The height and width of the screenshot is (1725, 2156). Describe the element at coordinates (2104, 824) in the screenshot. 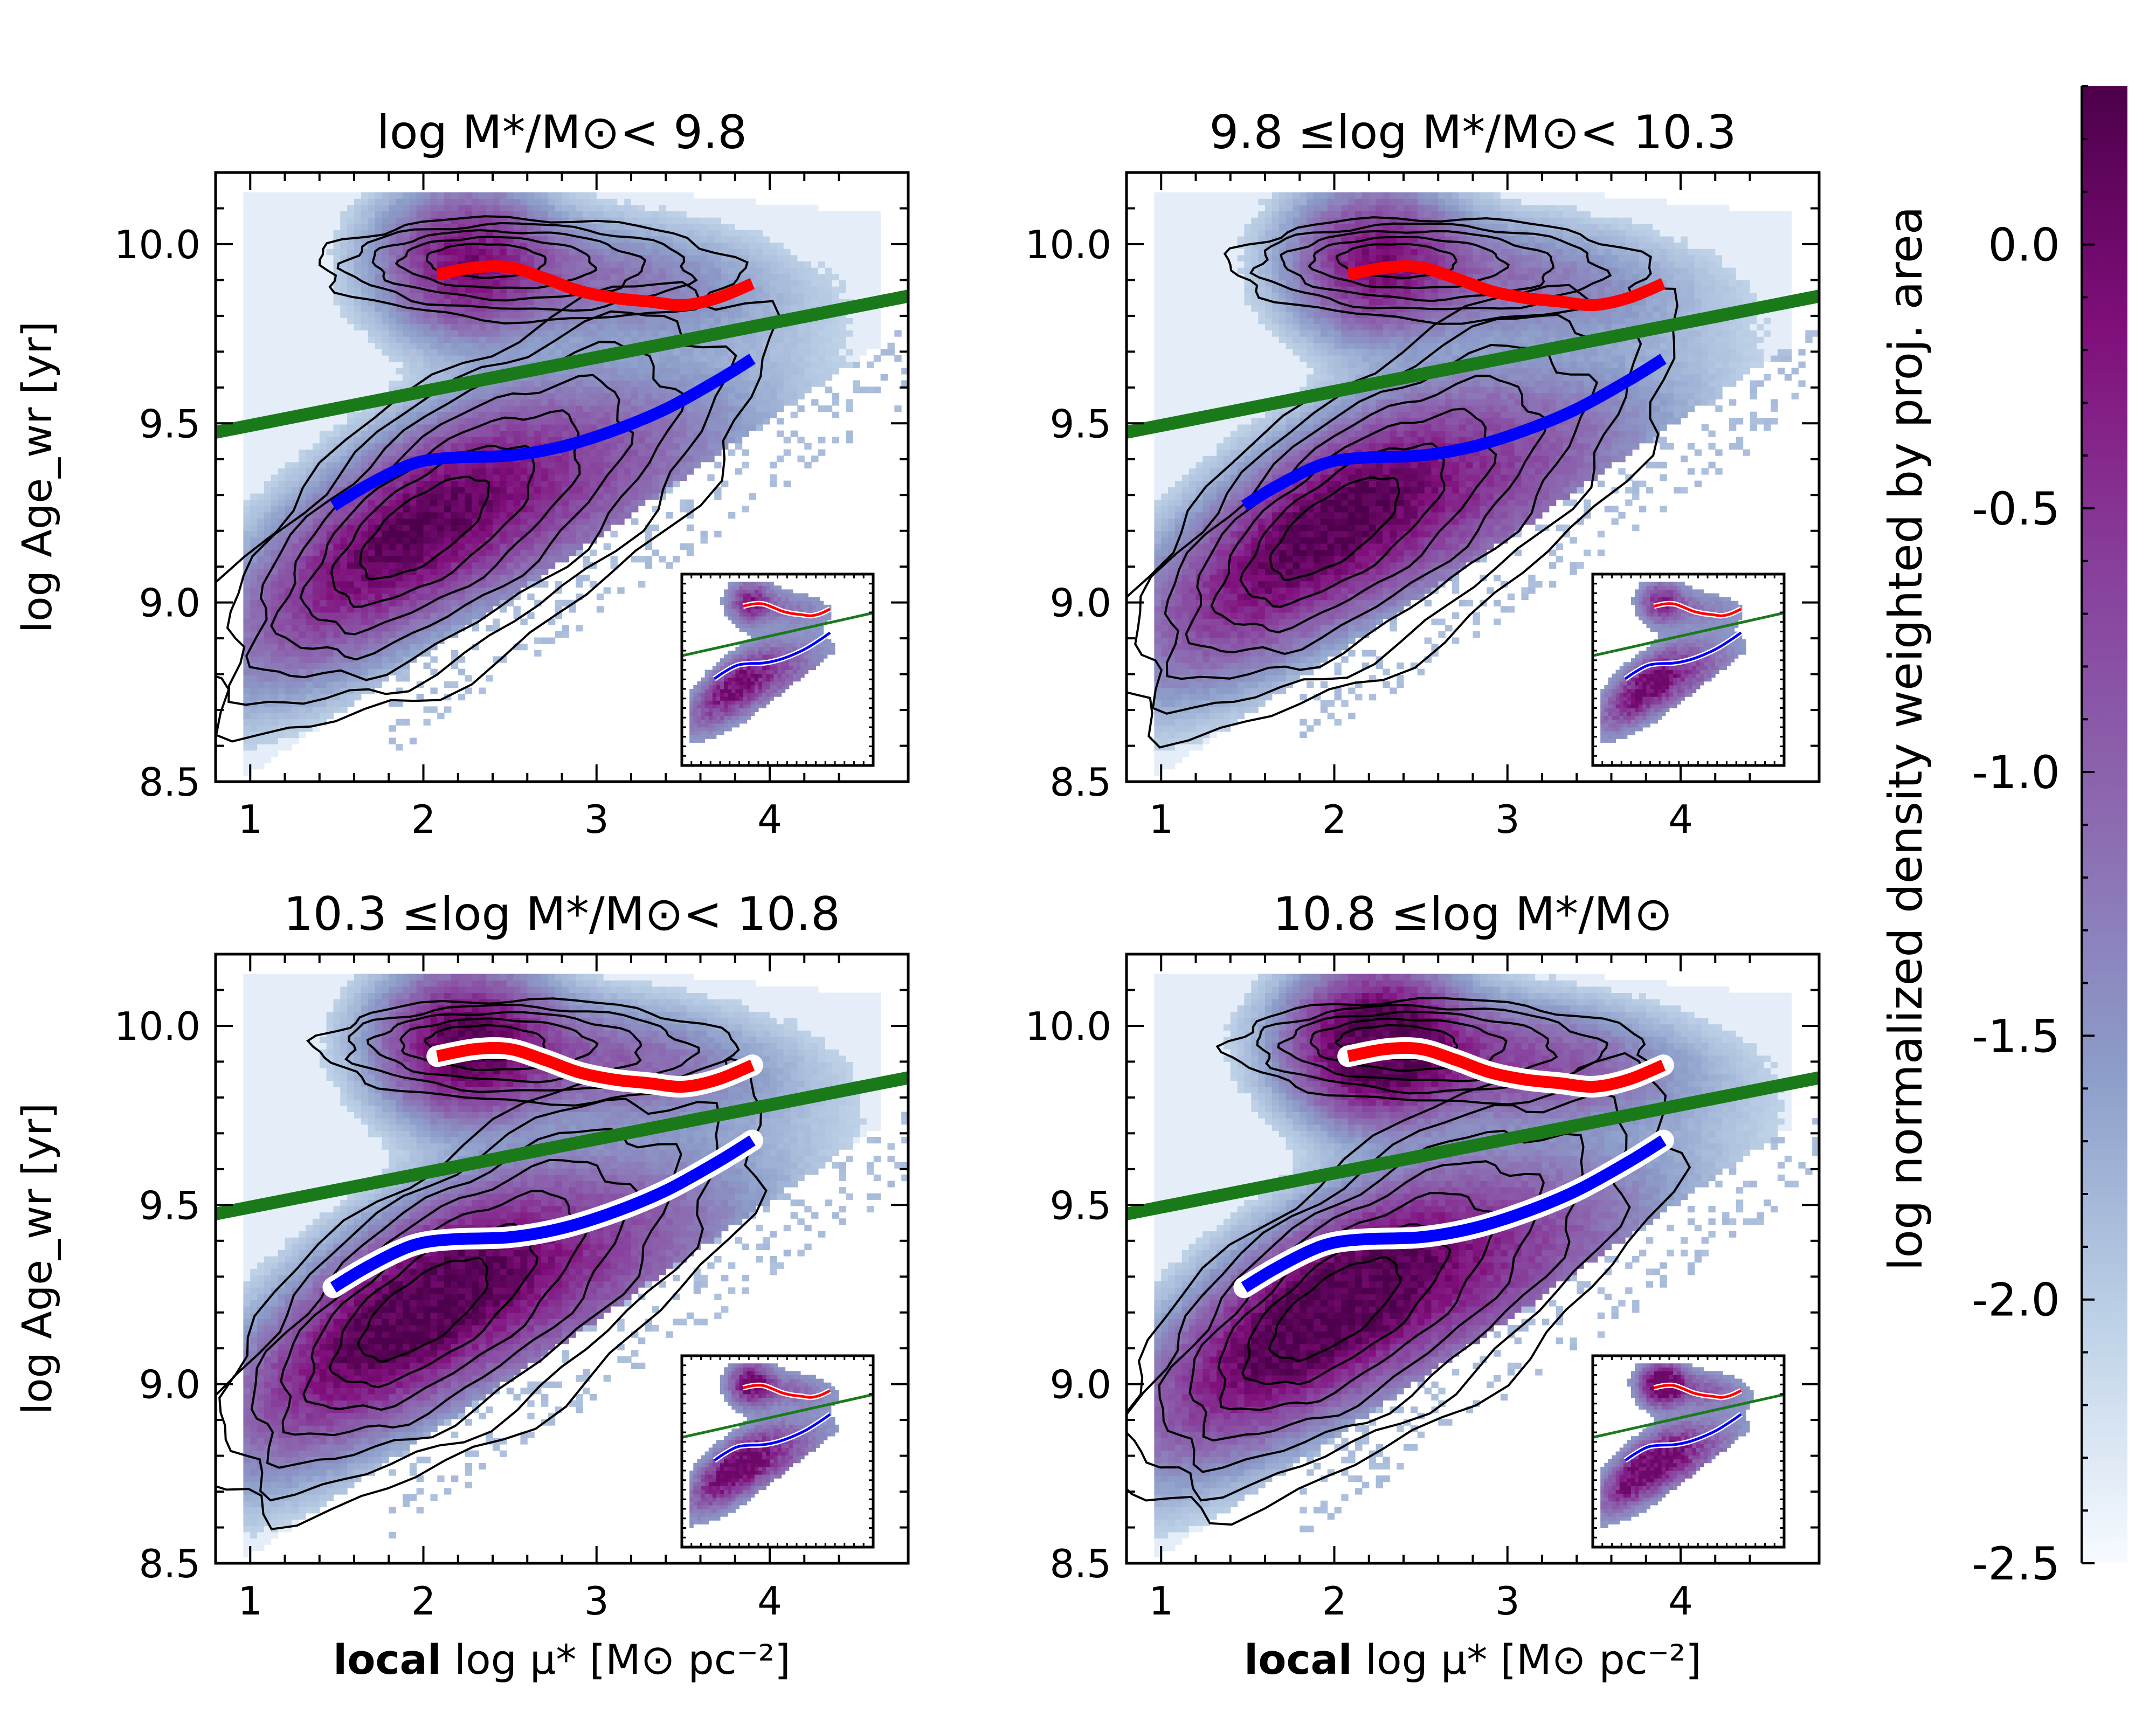

I see `colorbar-gradient` at that location.